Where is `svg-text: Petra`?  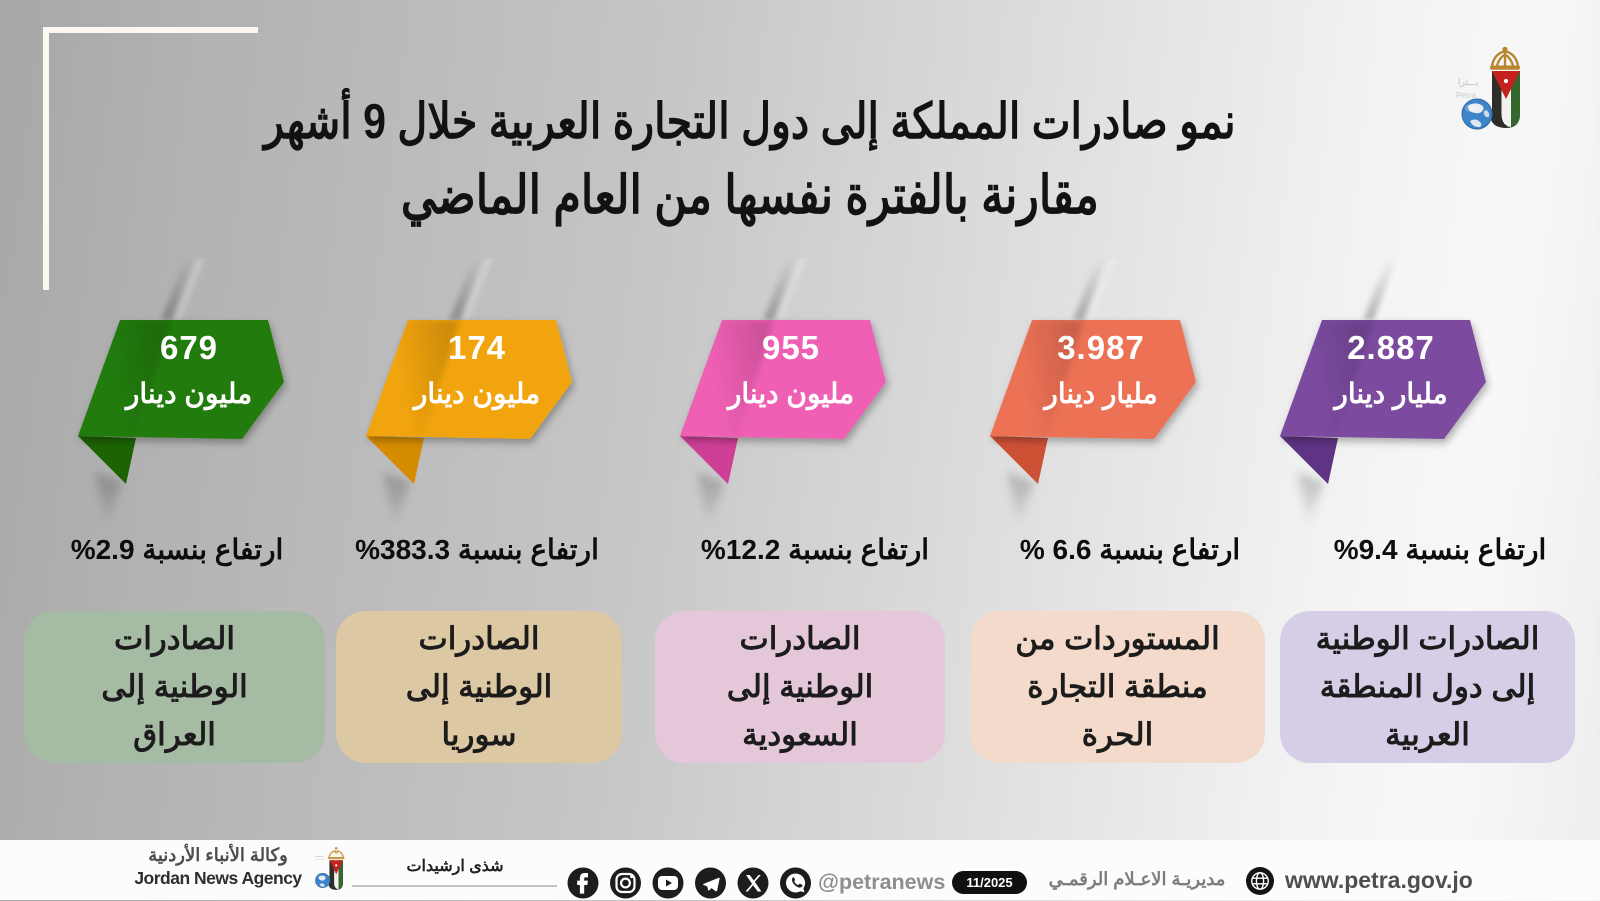 svg-text: Petra is located at coordinates (1466, 95).